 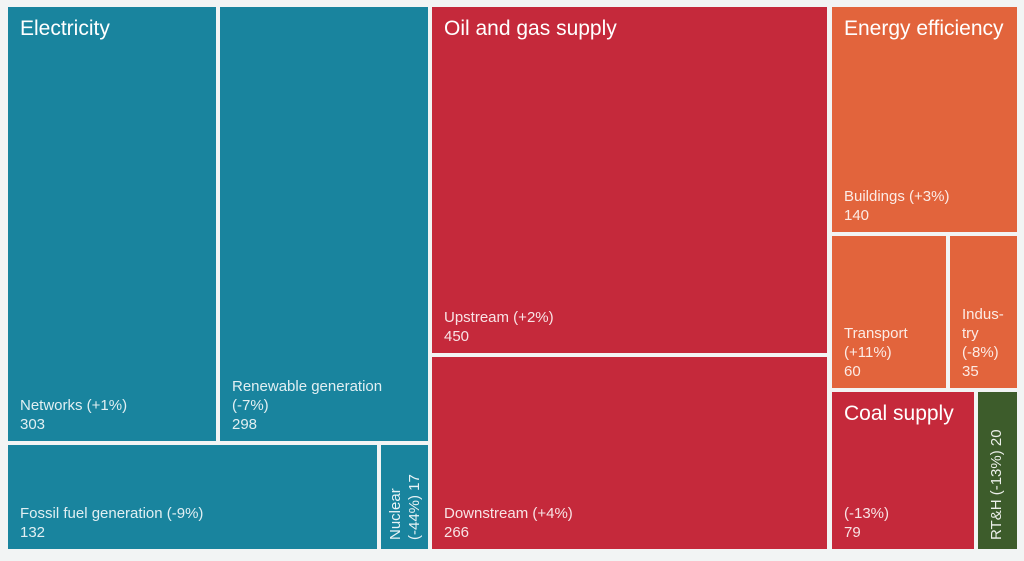 What do you see at coordinates (508, 513) in the screenshot?
I see `tile-label: Downstream (+4%)` at bounding box center [508, 513].